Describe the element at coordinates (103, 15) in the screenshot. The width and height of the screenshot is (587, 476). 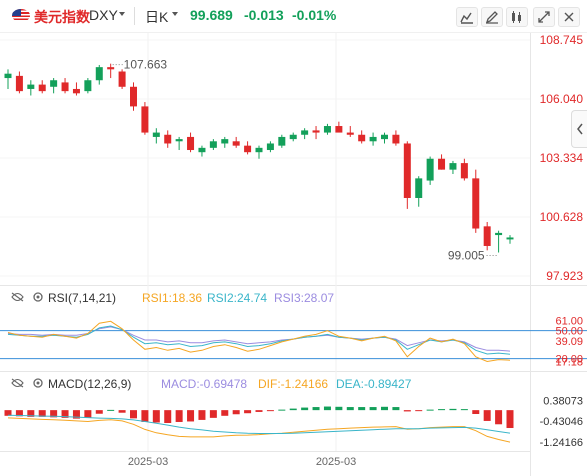
I see `symbol-code: DXY` at that location.